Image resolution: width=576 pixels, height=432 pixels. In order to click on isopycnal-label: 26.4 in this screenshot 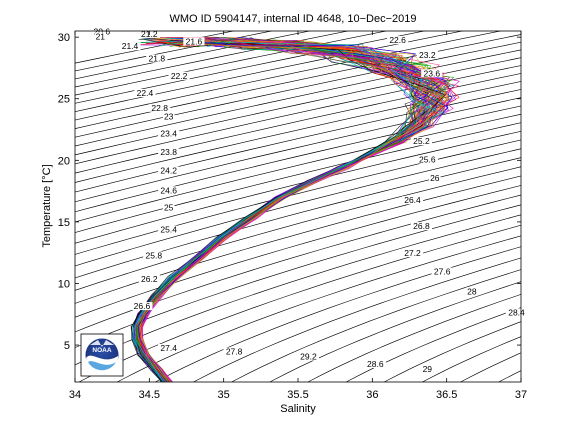, I will do `click(412, 200)`.